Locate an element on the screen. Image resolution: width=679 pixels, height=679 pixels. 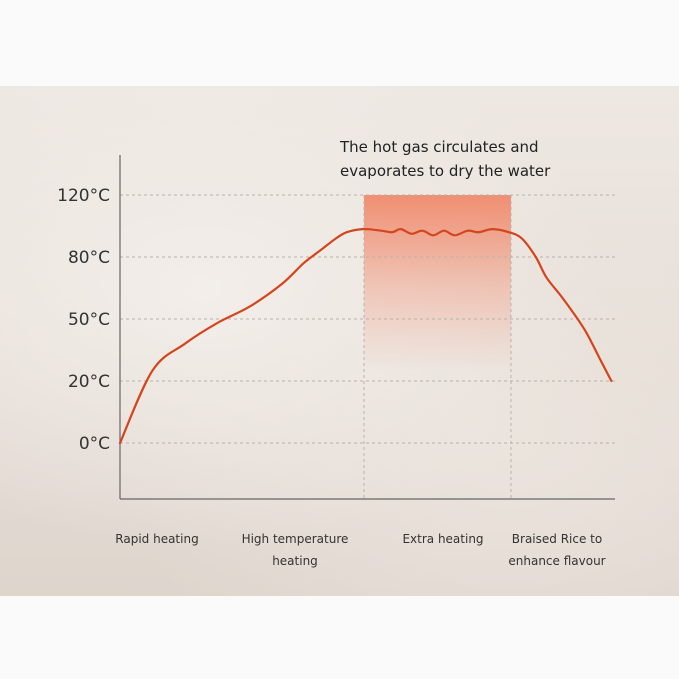
phase-label: Extra heating is located at coordinates (442, 539).